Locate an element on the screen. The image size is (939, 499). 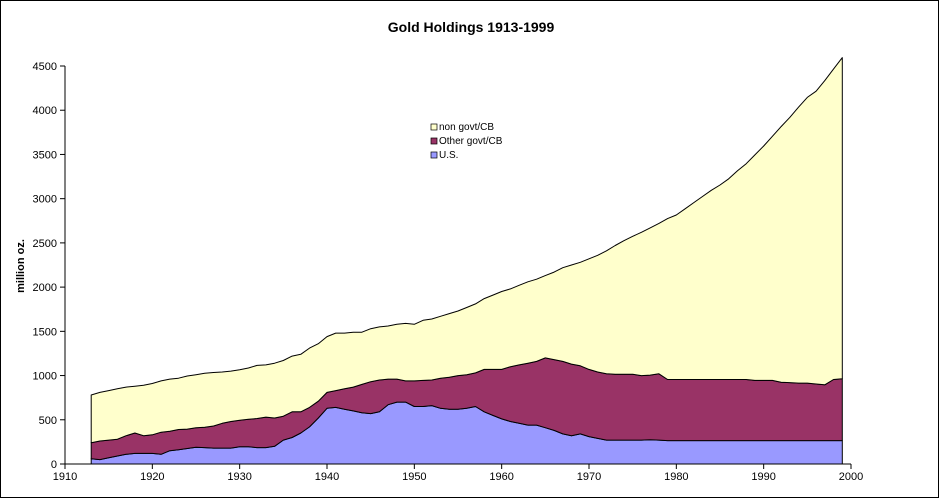
y-tick-label: 1500 is located at coordinates (45, 332).